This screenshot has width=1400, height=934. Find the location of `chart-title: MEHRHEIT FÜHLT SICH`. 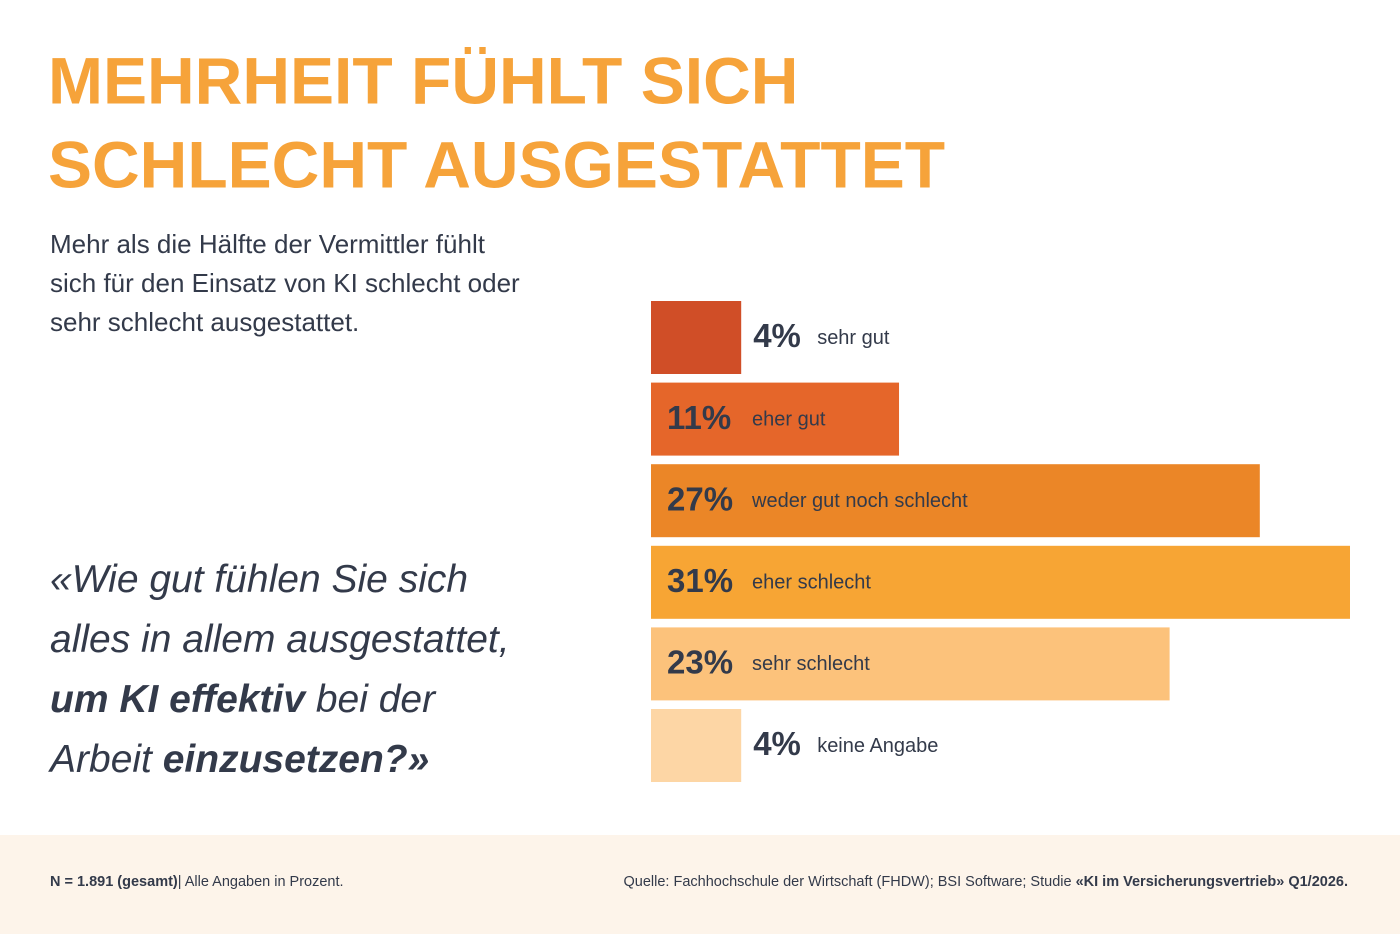

chart-title: MEHRHEIT FÜHLT SICH is located at coordinates (423, 80).